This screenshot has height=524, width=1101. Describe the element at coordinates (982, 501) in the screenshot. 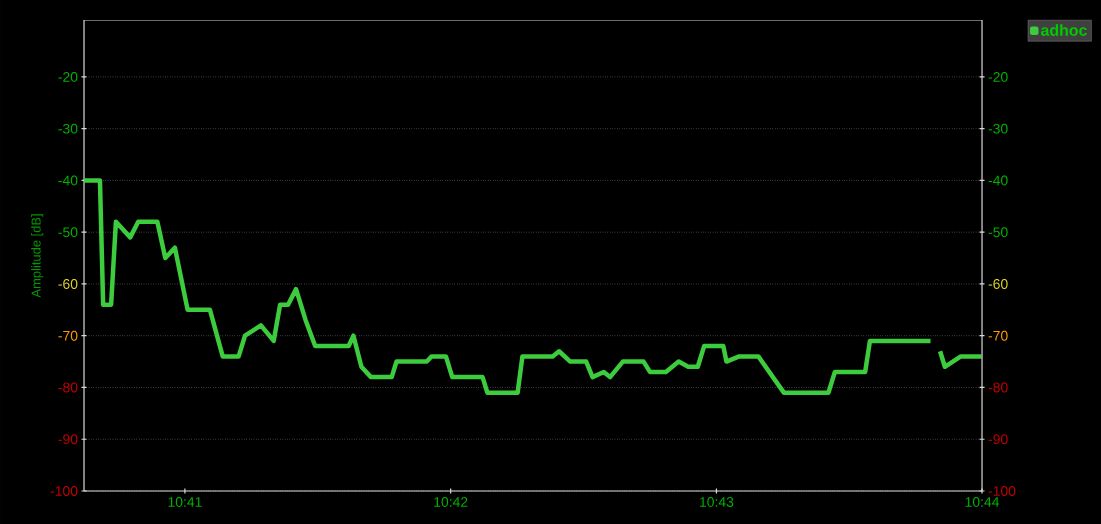

I see `x-tick-label: 10:44` at that location.